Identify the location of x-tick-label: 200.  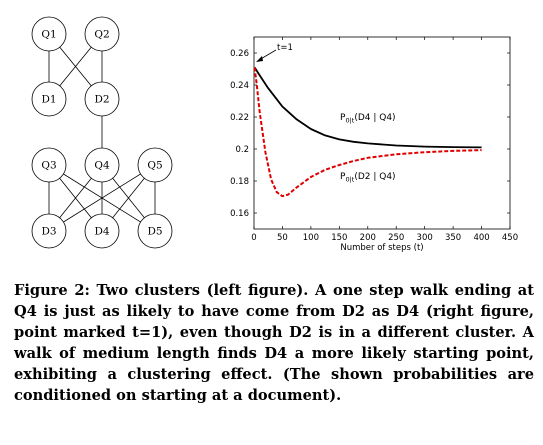
(368, 238).